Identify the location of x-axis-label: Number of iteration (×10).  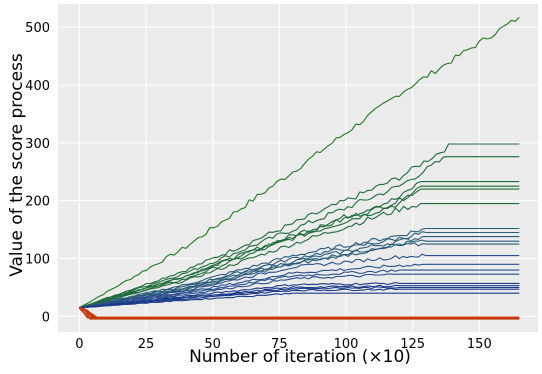
(300, 357).